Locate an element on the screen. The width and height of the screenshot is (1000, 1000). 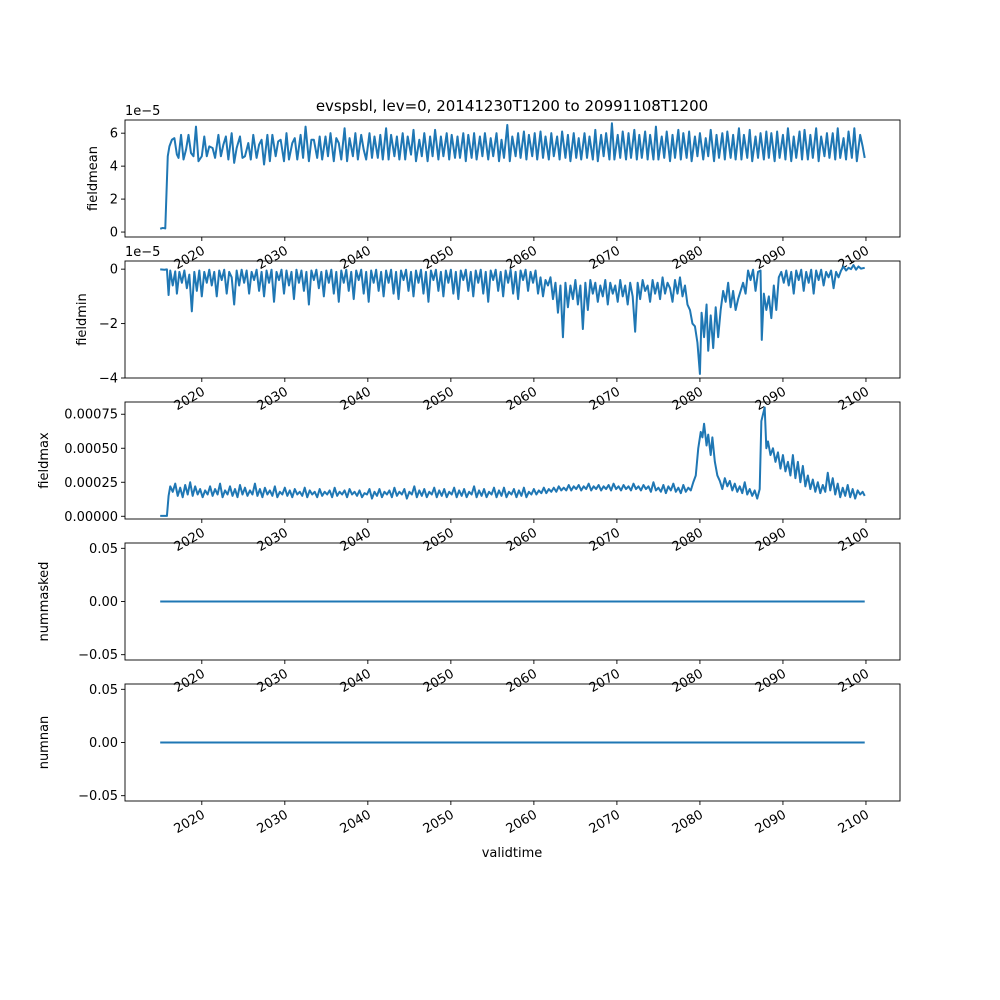
series-line-fieldmin is located at coordinates (512, 319).